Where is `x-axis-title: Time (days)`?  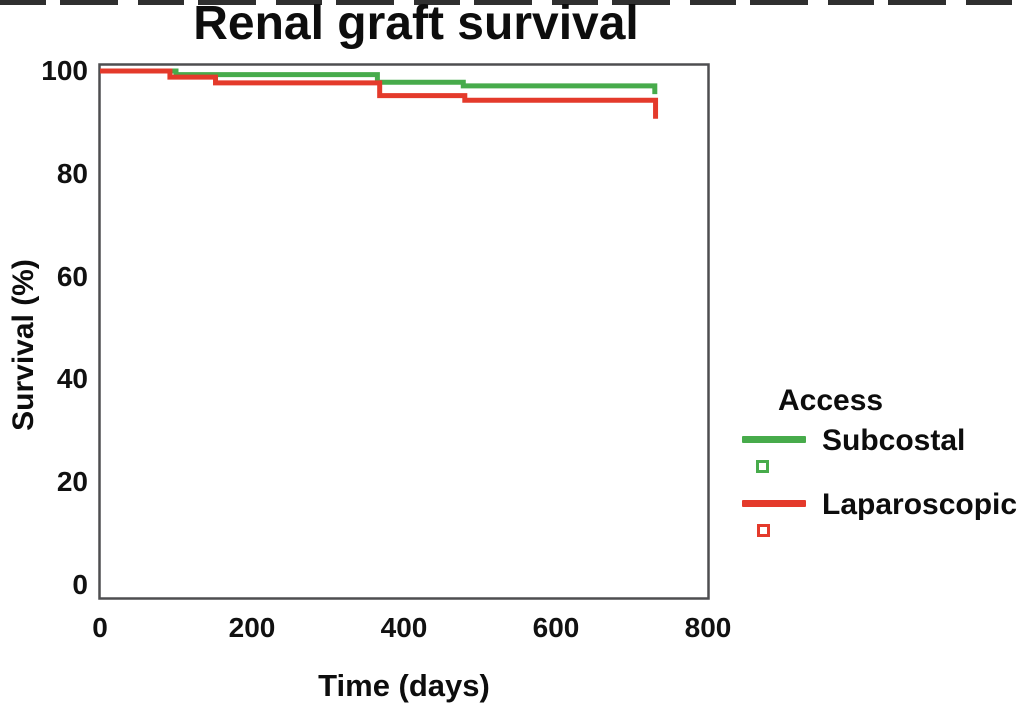 x-axis-title: Time (days) is located at coordinates (404, 685).